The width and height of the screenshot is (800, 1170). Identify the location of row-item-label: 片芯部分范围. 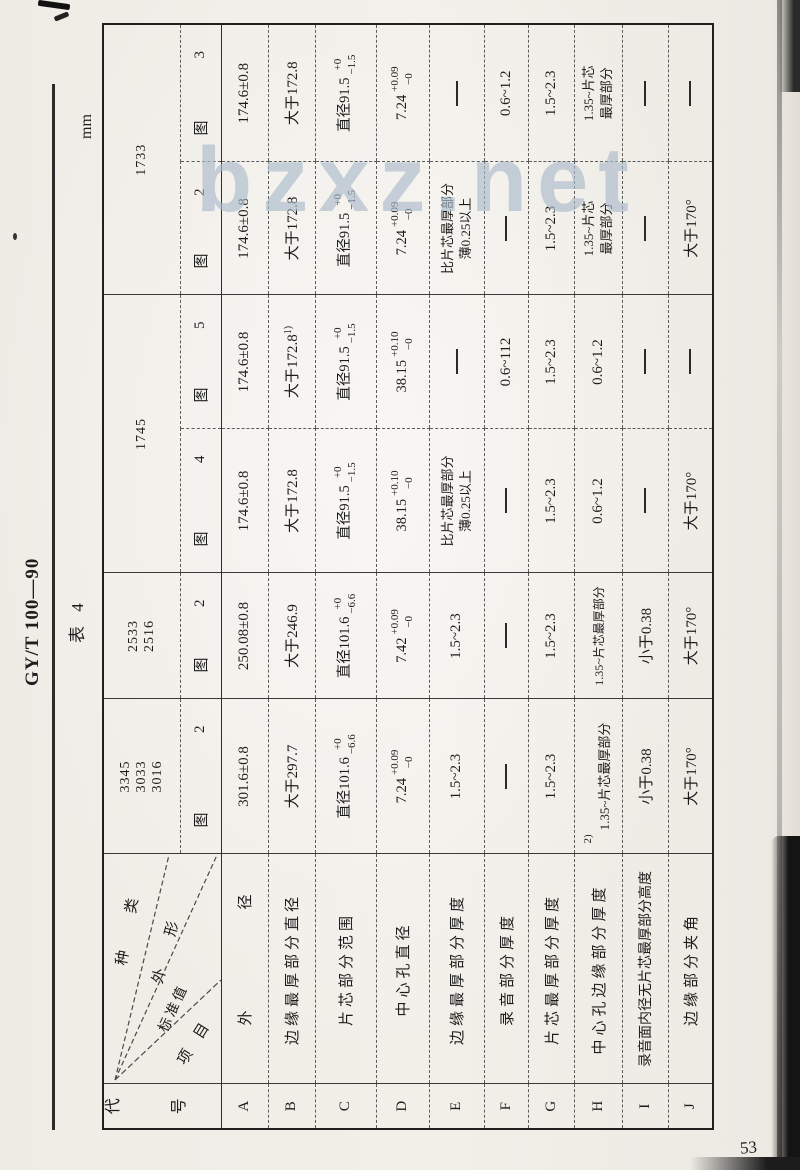
(345, 969).